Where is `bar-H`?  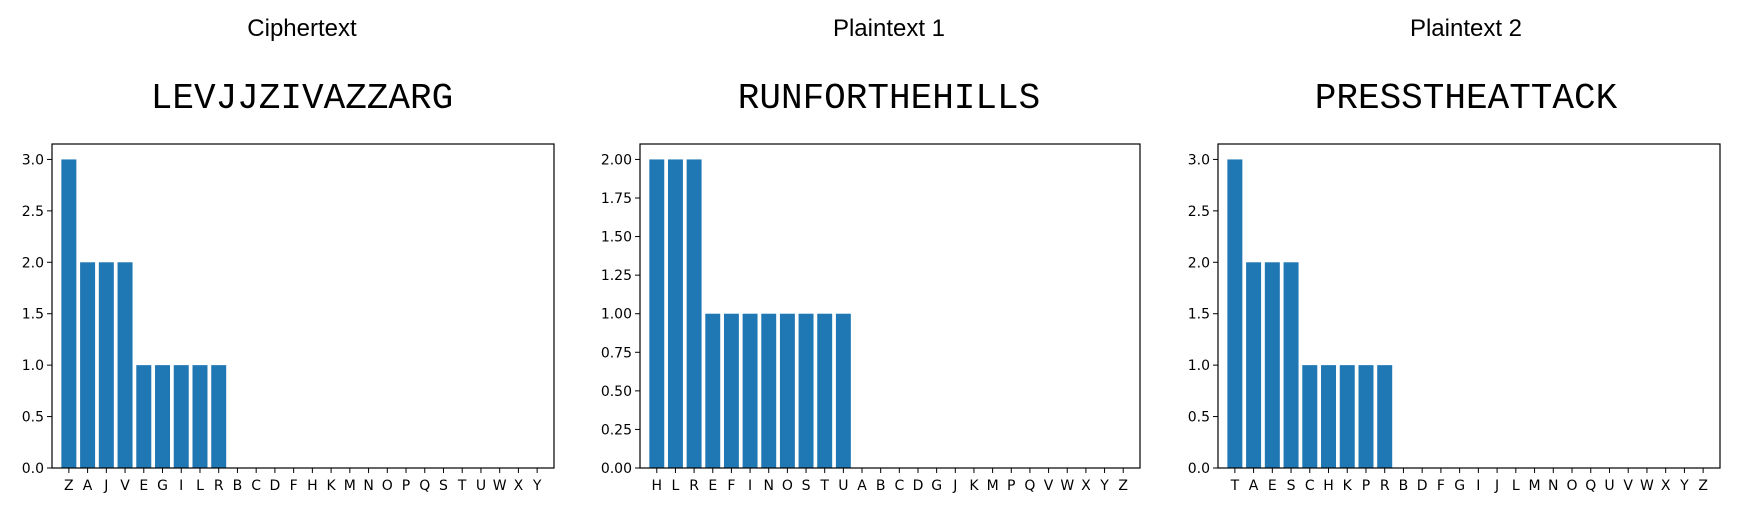 bar-H is located at coordinates (1329, 416).